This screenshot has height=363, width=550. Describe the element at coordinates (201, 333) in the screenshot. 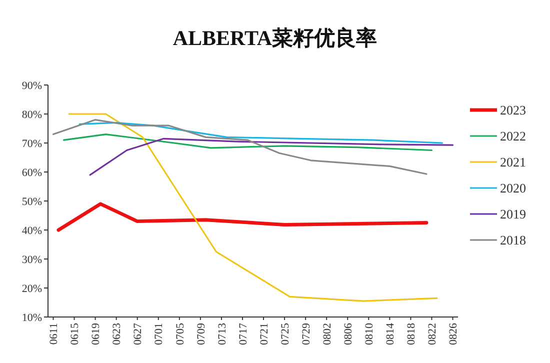

I see `x-tick-label: 0709` at that location.